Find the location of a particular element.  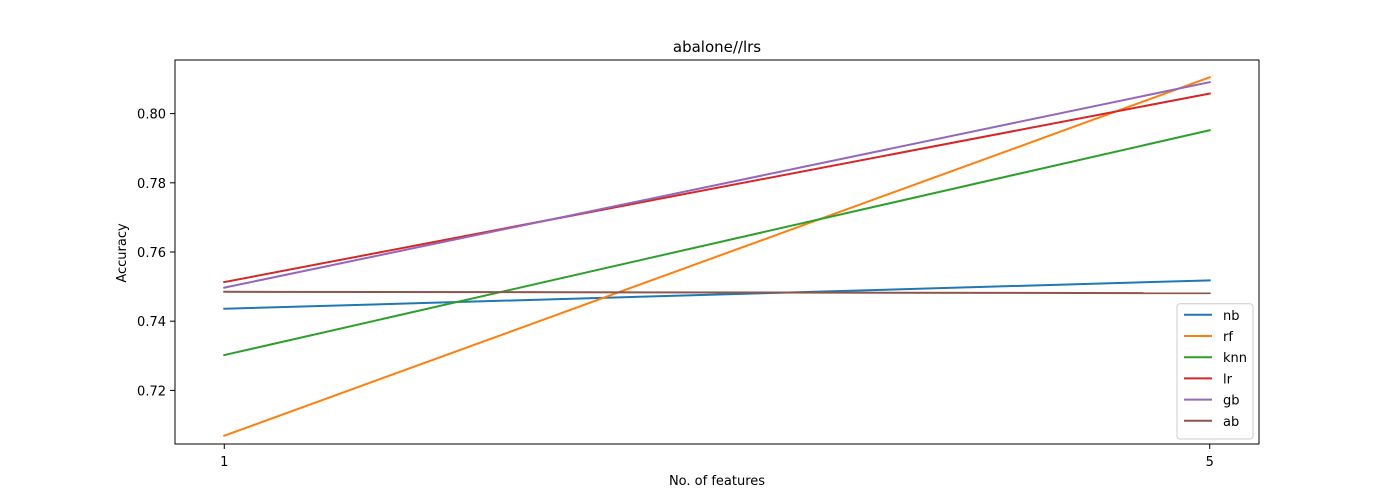

legend-box is located at coordinates (1215, 371).